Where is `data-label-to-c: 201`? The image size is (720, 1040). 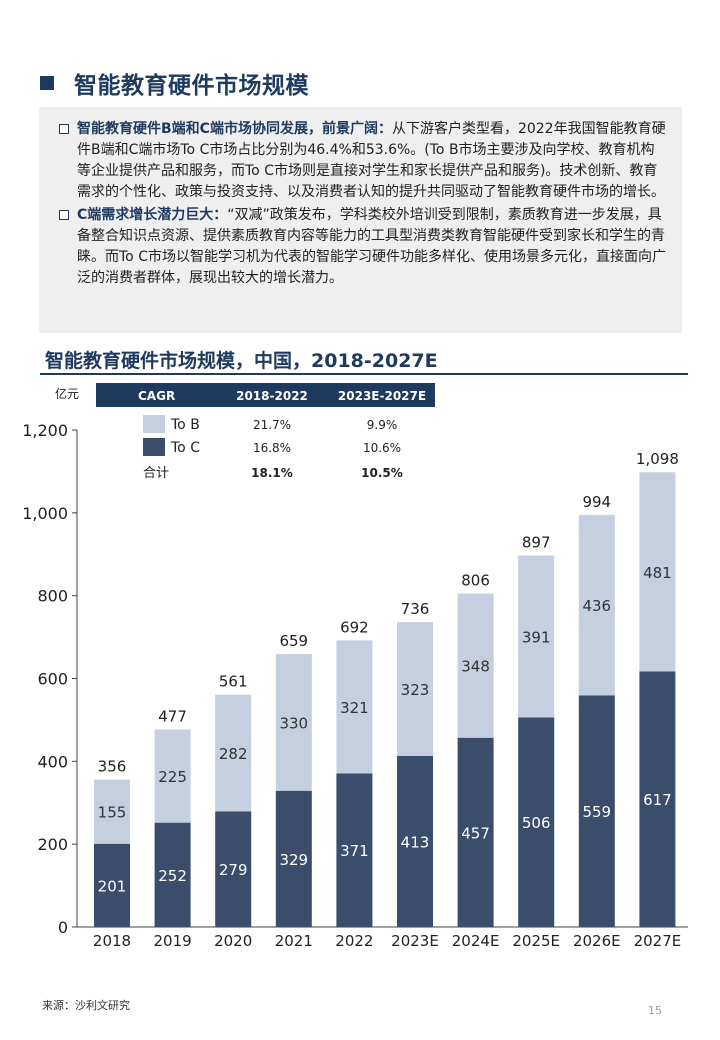 data-label-to-c: 201 is located at coordinates (112, 886).